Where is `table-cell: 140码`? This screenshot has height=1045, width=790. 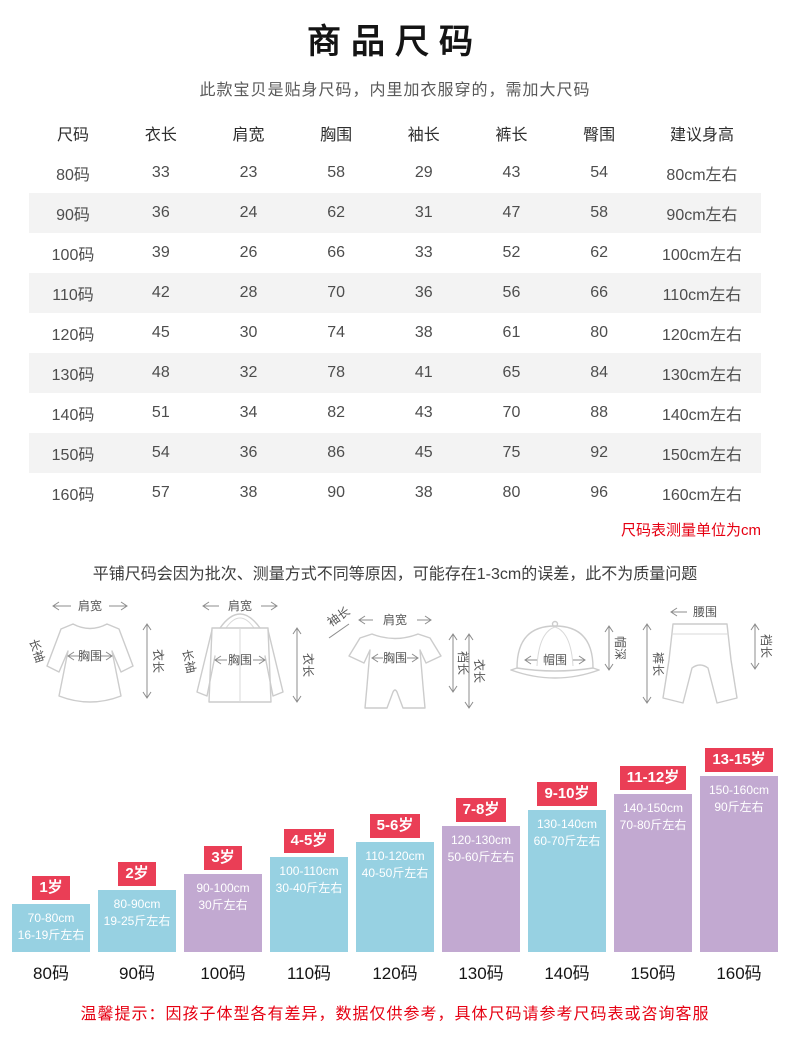
table-cell: 140码 is located at coordinates (73, 415).